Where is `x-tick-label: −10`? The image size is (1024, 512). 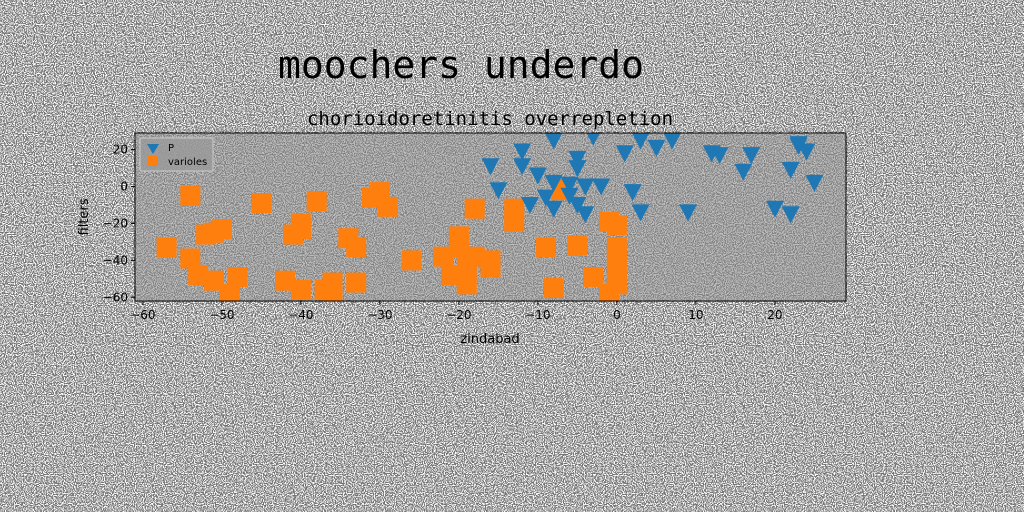
x-tick-label: −10 is located at coordinates (537, 315).